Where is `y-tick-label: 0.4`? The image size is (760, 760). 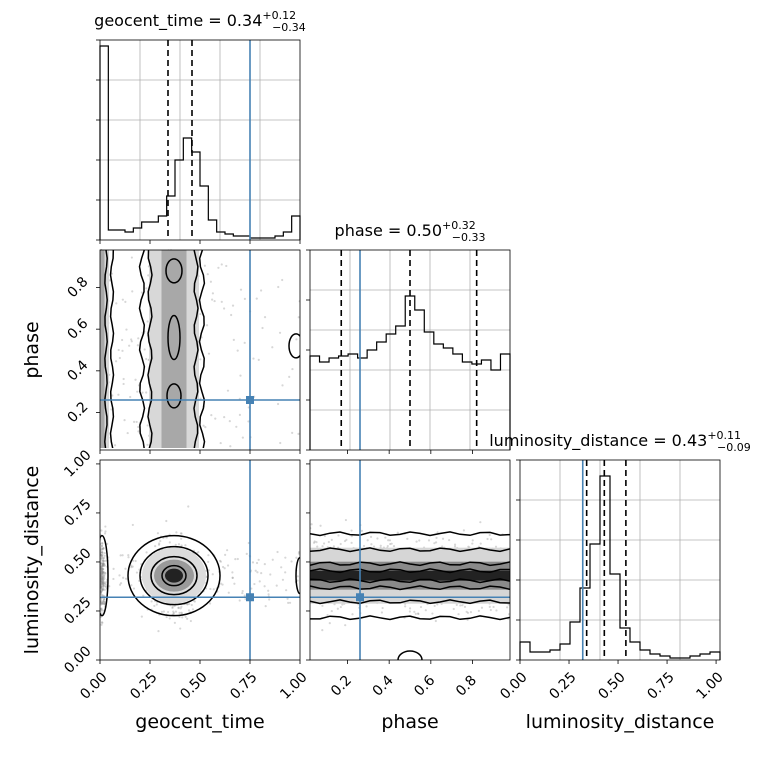 y-tick-label: 0.4 is located at coordinates (77, 370).